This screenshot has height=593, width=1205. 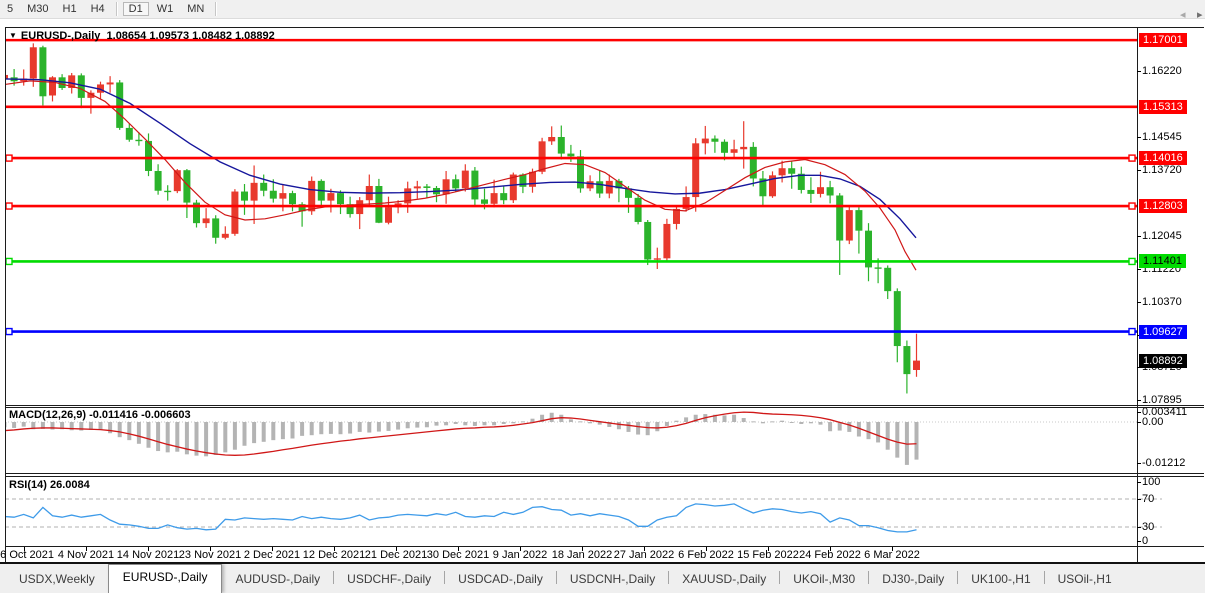 I want to click on timeframe-button-5: 5, so click(x=10, y=9).